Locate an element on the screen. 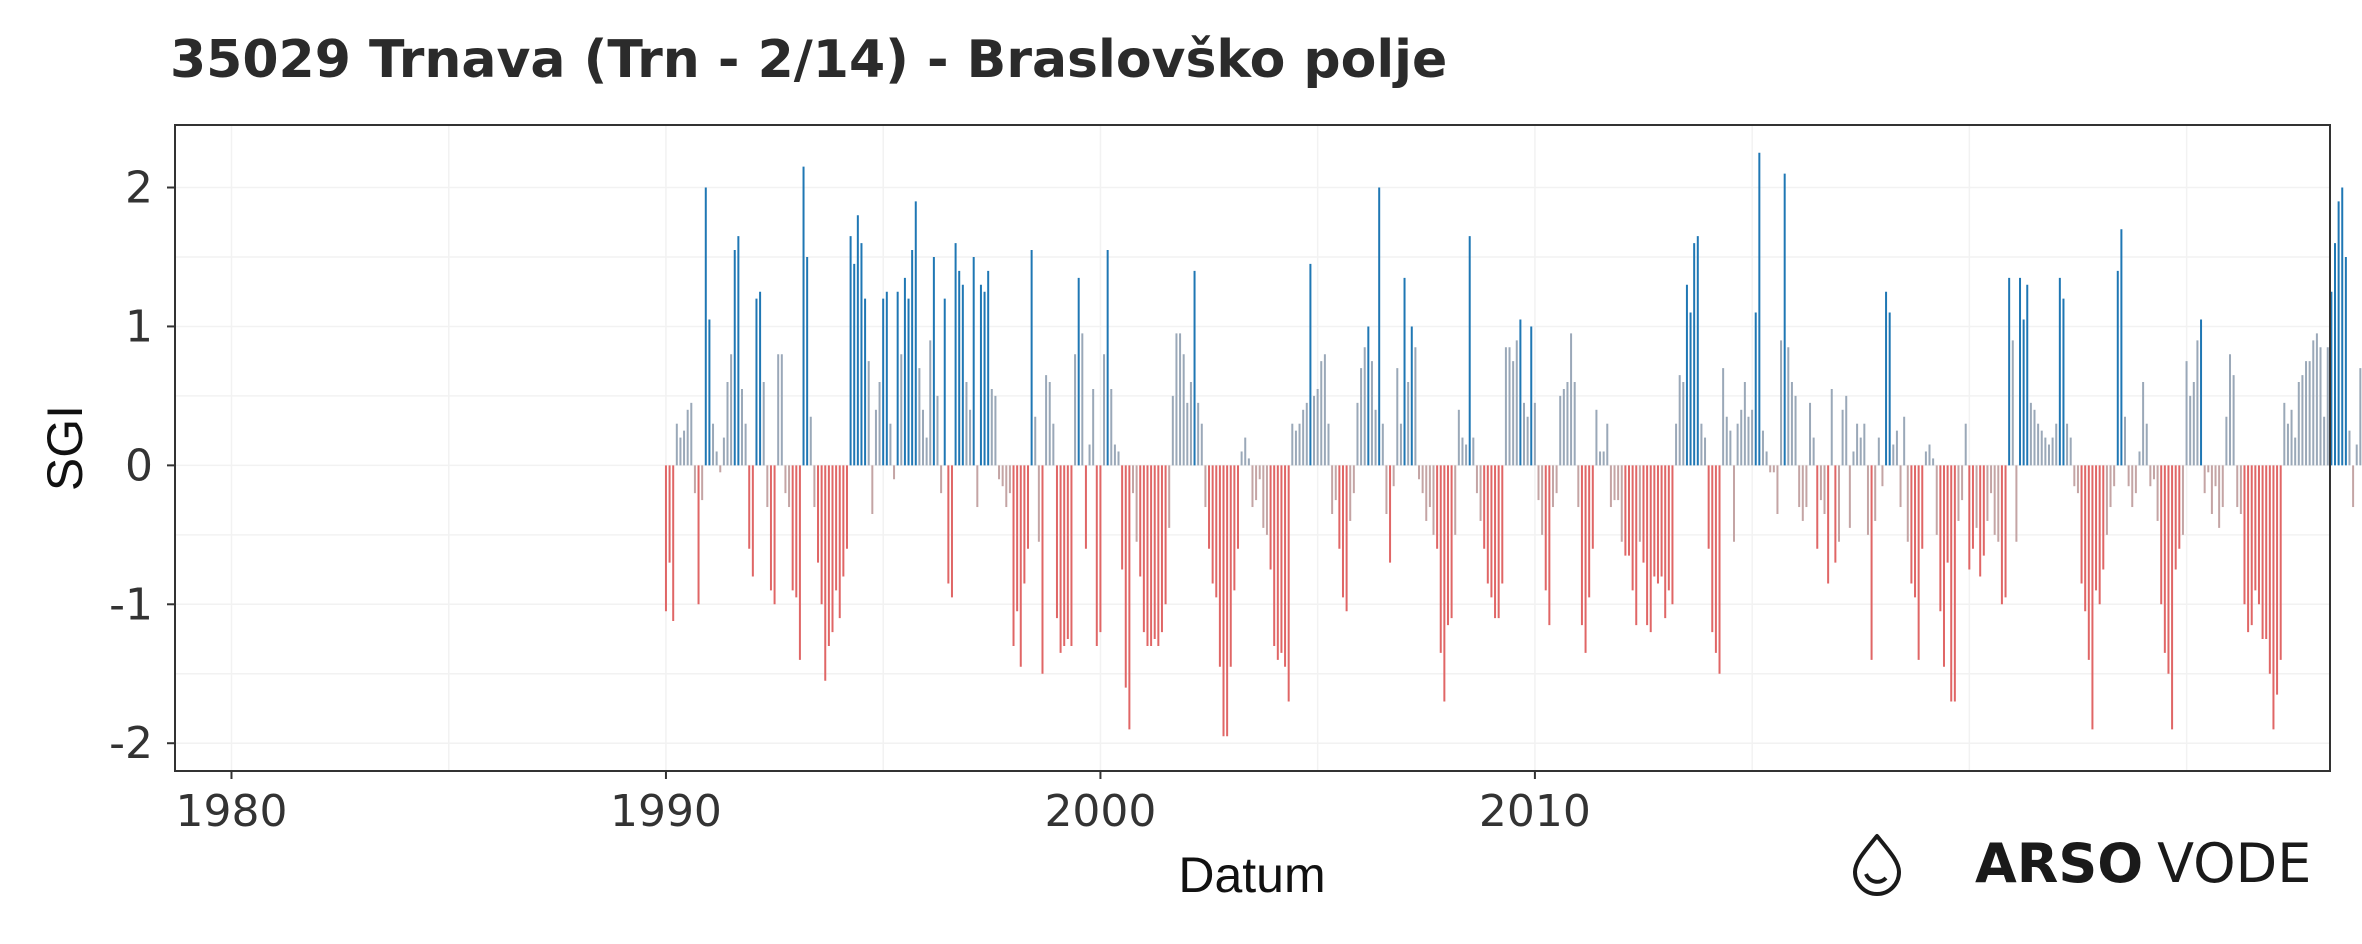 This screenshot has height=944, width=2362. x-tick-label: 2000 is located at coordinates (1100, 811).